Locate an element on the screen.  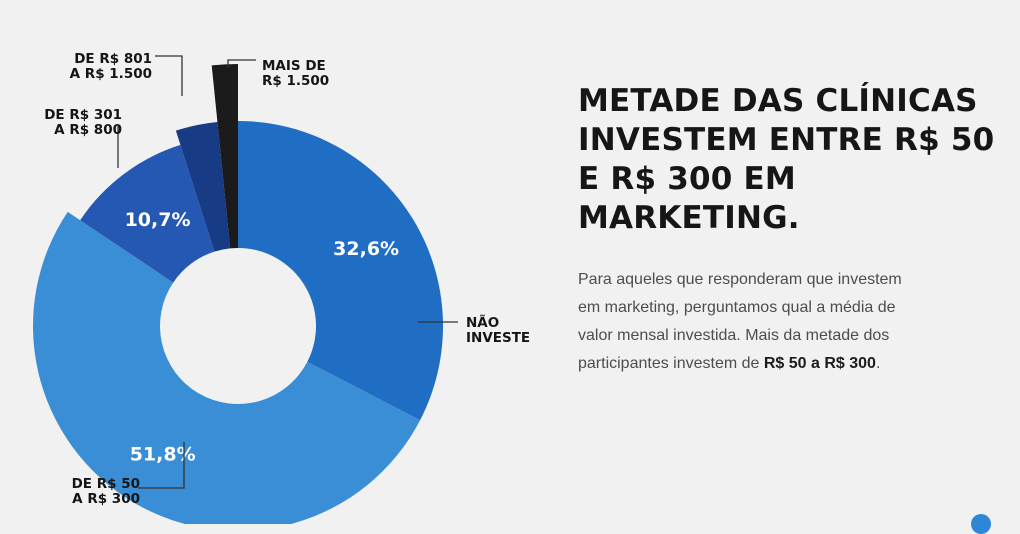
slice-nao-investe is located at coordinates (340, 271).